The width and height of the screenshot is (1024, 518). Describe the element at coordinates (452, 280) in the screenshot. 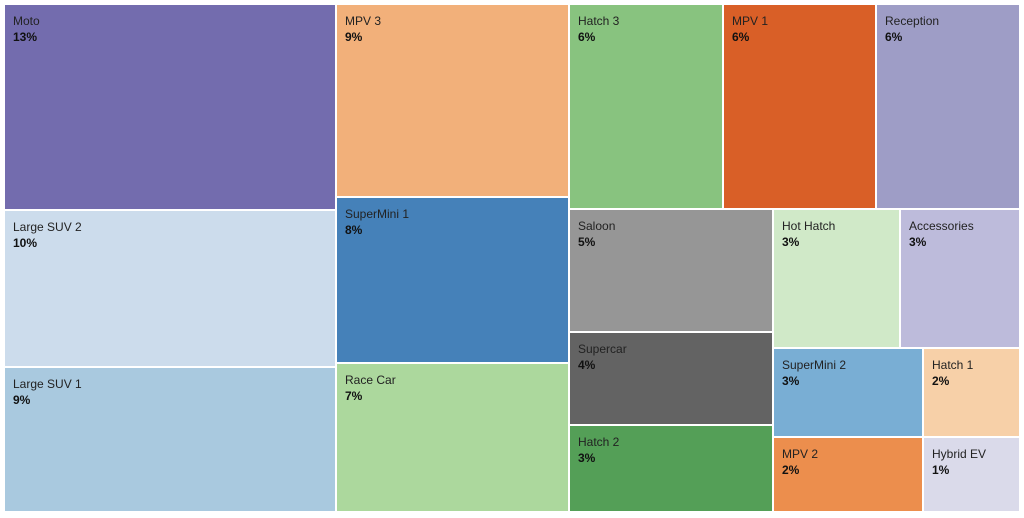

I see `treemap-tile: SuperMini 1 8%` at that location.